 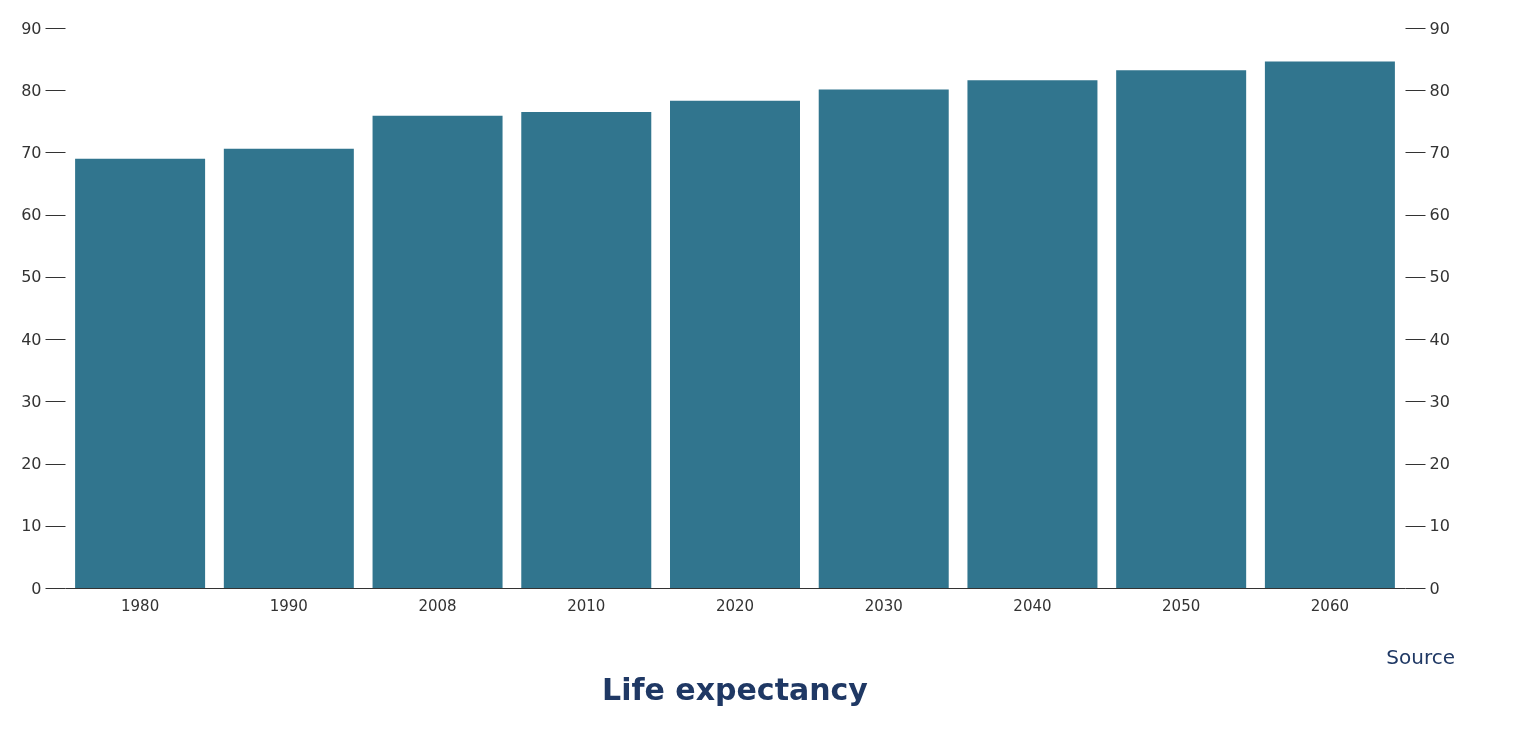 What do you see at coordinates (883, 605) in the screenshot?
I see `x-tick-label: 2030` at bounding box center [883, 605].